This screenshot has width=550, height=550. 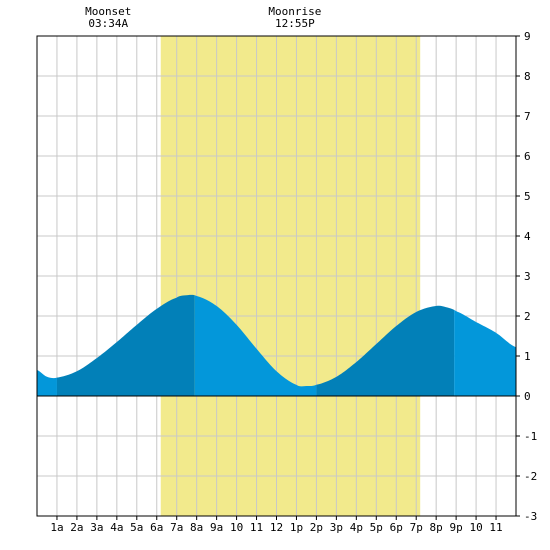 I want to click on x-tick-label: 8a, so click(x=196, y=527).